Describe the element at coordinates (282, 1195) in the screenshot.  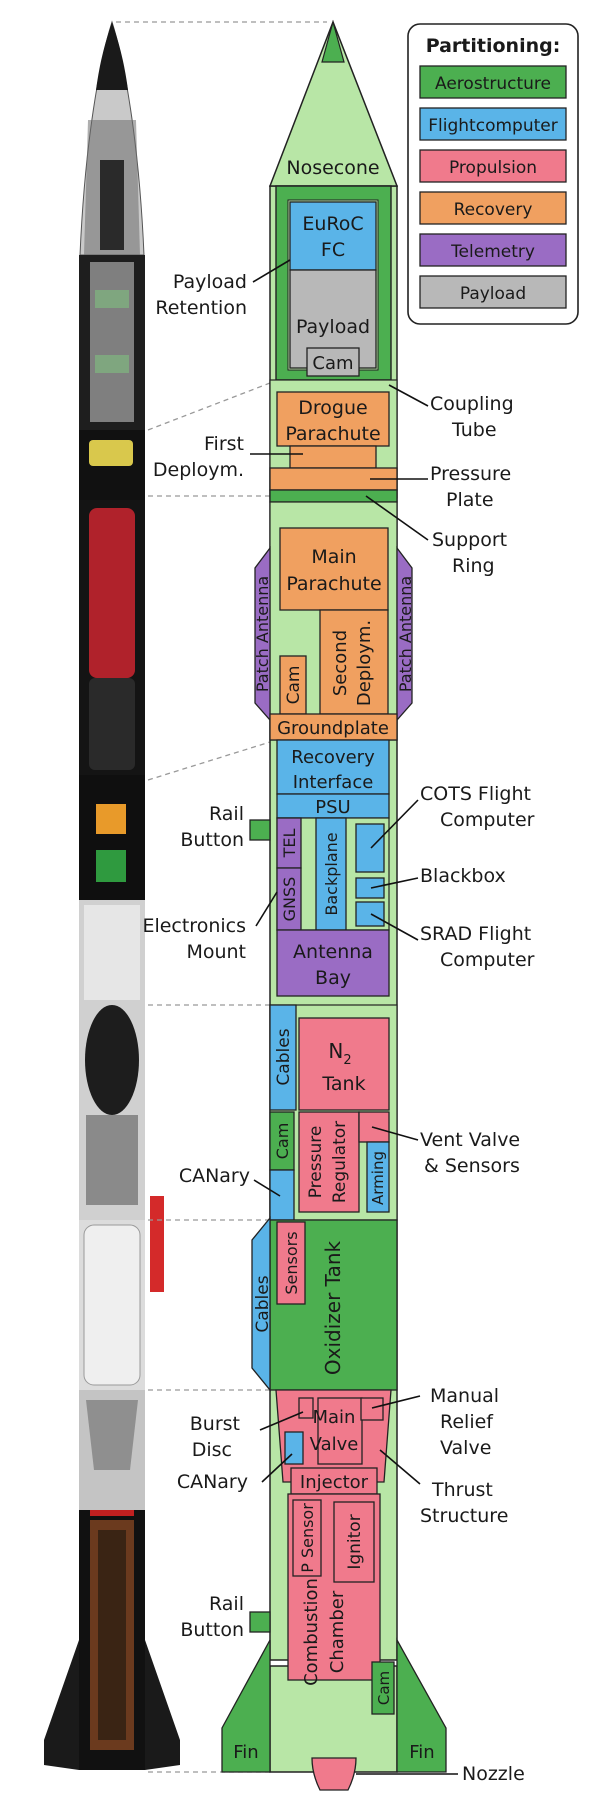
I see `canary-upper-block` at that location.